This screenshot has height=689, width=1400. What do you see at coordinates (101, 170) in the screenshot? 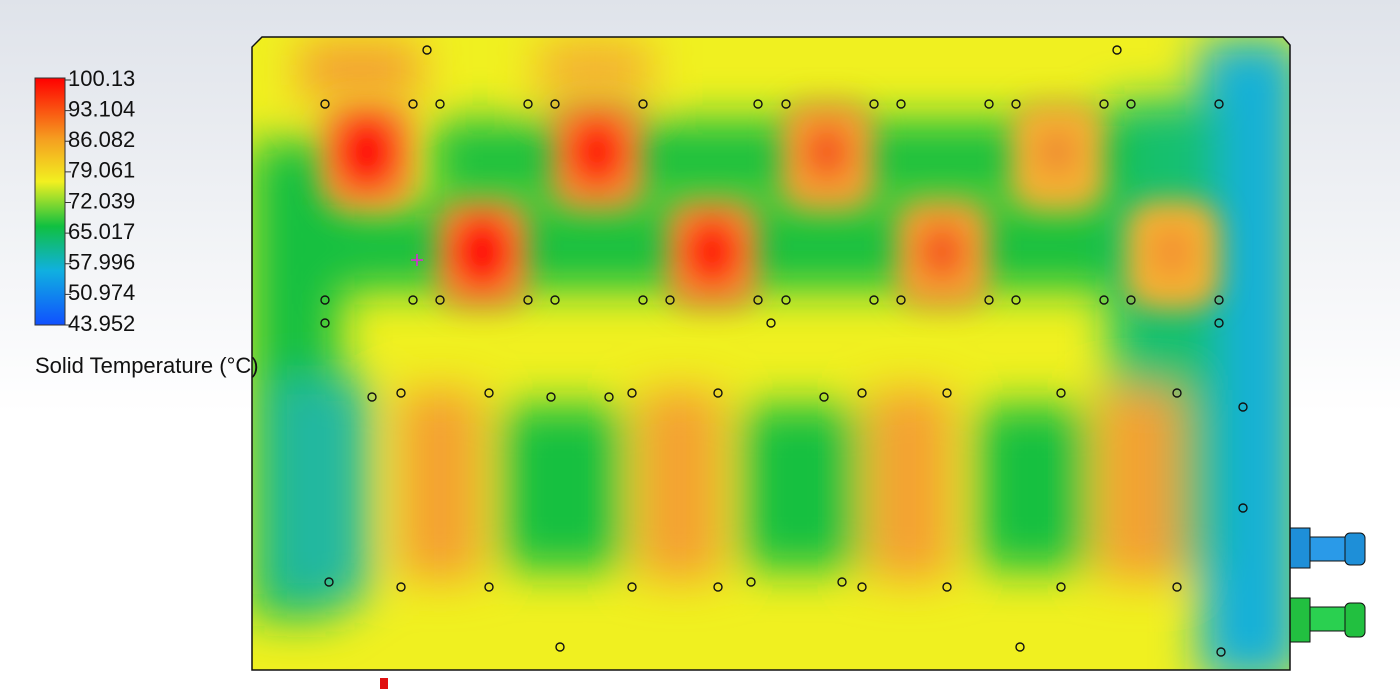
I see `legend-label: 79.061` at bounding box center [101, 170].